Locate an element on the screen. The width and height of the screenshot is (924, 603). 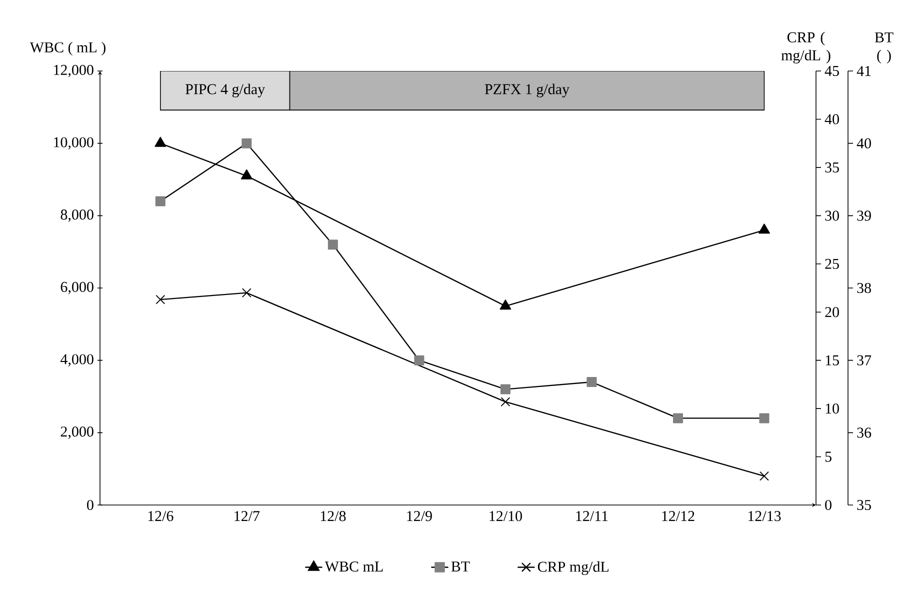
y2-tick-label: 25 is located at coordinates (832, 263).